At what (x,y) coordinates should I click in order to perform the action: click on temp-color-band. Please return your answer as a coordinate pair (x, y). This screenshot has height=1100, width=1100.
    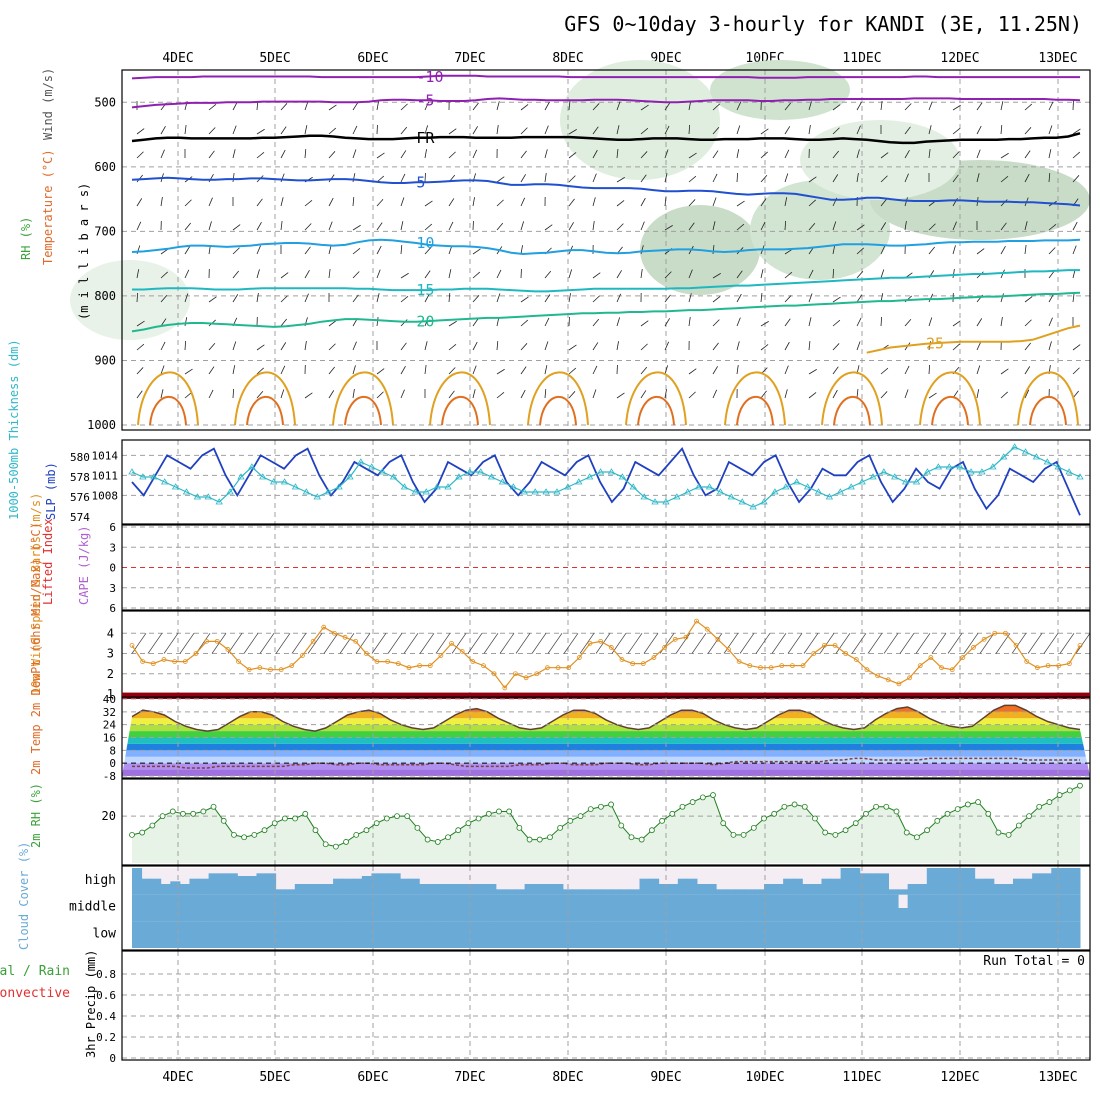
    Looking at the image, I should click on (606, 728).